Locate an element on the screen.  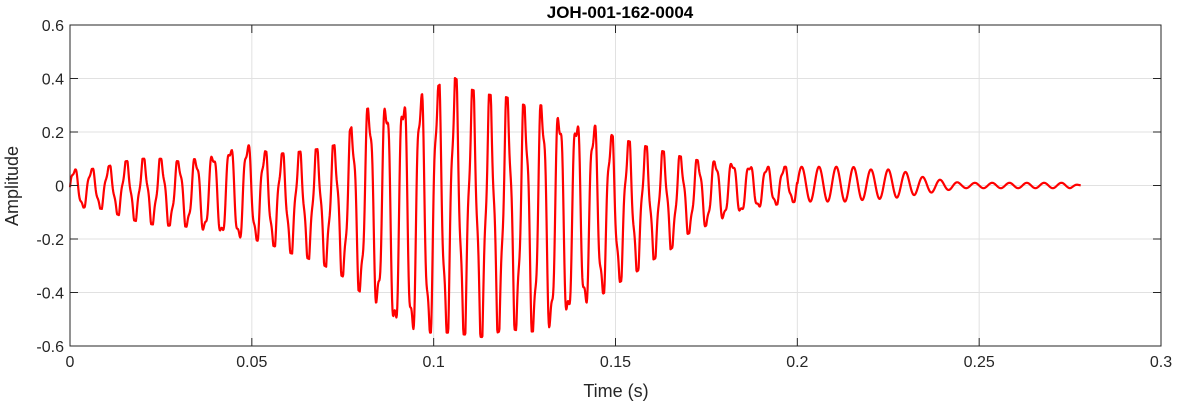
y-tick-label: 0.6 is located at coordinates (53, 26).